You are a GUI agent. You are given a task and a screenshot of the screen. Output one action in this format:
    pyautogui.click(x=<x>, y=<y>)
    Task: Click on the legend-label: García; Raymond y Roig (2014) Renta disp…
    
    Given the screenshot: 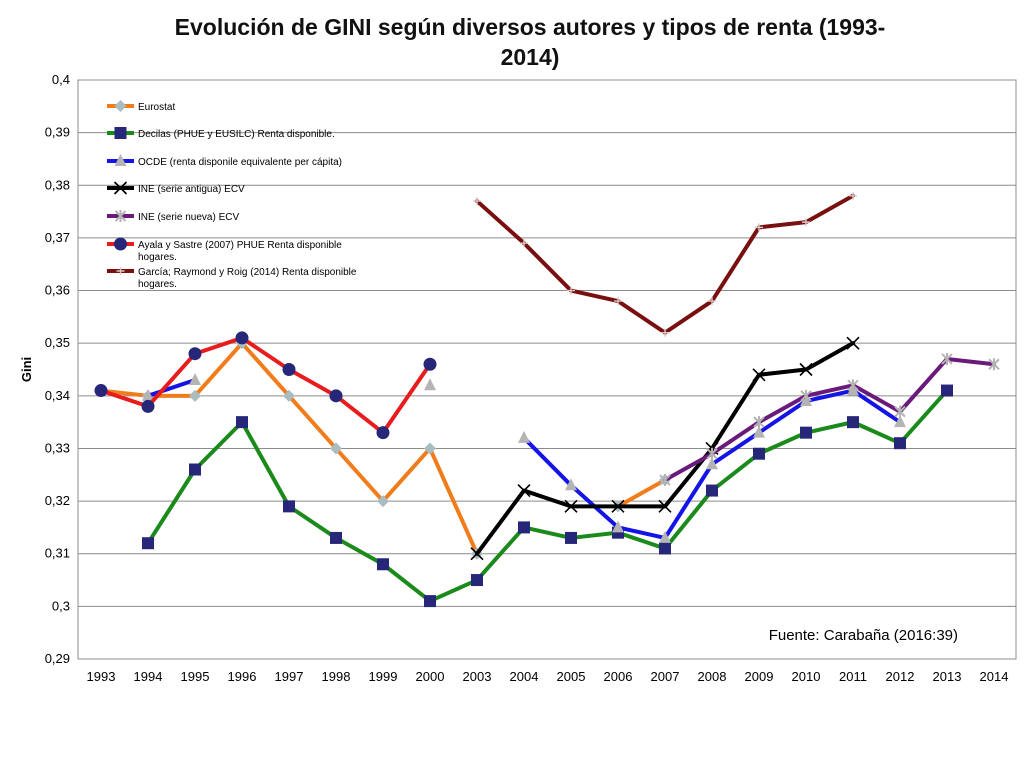 What is the action you would take?
    pyautogui.click(x=247, y=272)
    